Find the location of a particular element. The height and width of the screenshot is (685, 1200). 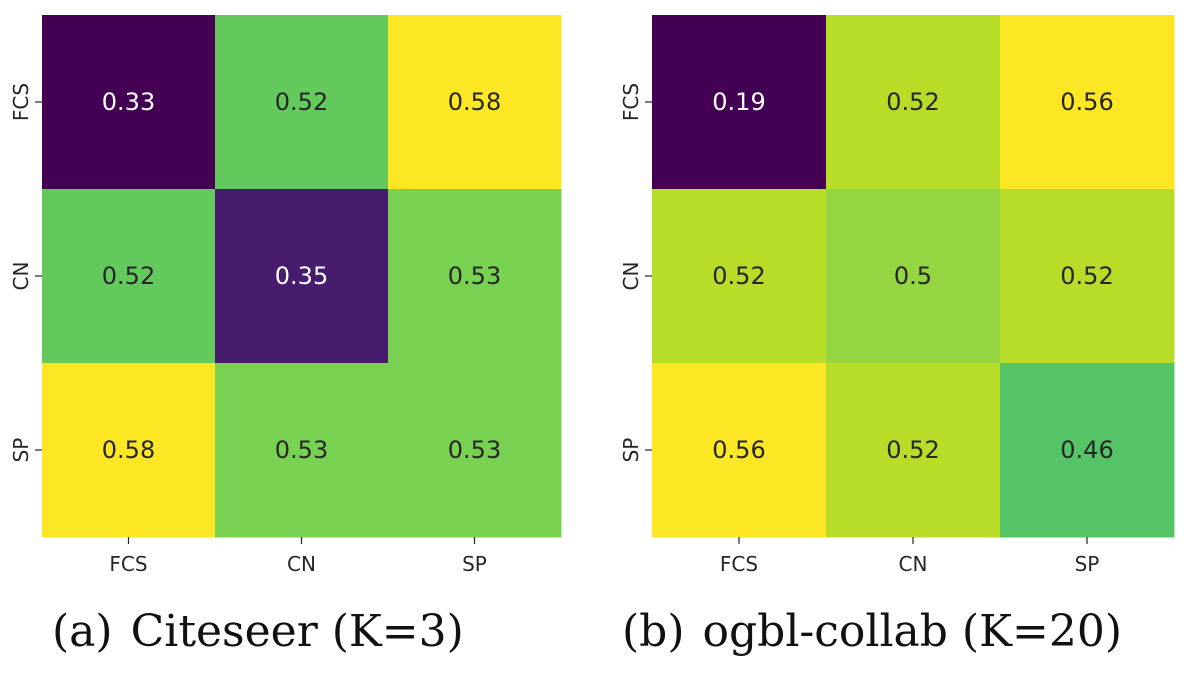

caption-b: (b) ogbl-collab (K=20) is located at coordinates (872, 631).